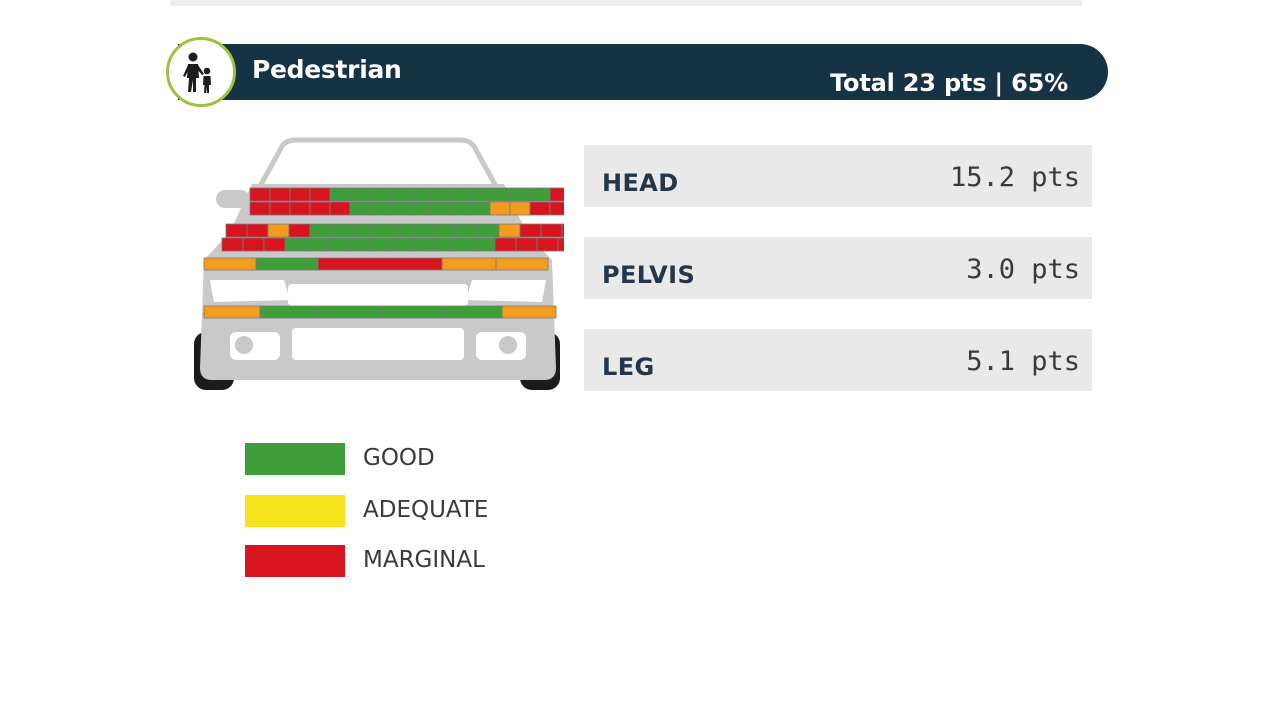 The height and width of the screenshot is (720, 1280). What do you see at coordinates (1023, 361) in the screenshot?
I see `score-value: 5.1 pts` at bounding box center [1023, 361].